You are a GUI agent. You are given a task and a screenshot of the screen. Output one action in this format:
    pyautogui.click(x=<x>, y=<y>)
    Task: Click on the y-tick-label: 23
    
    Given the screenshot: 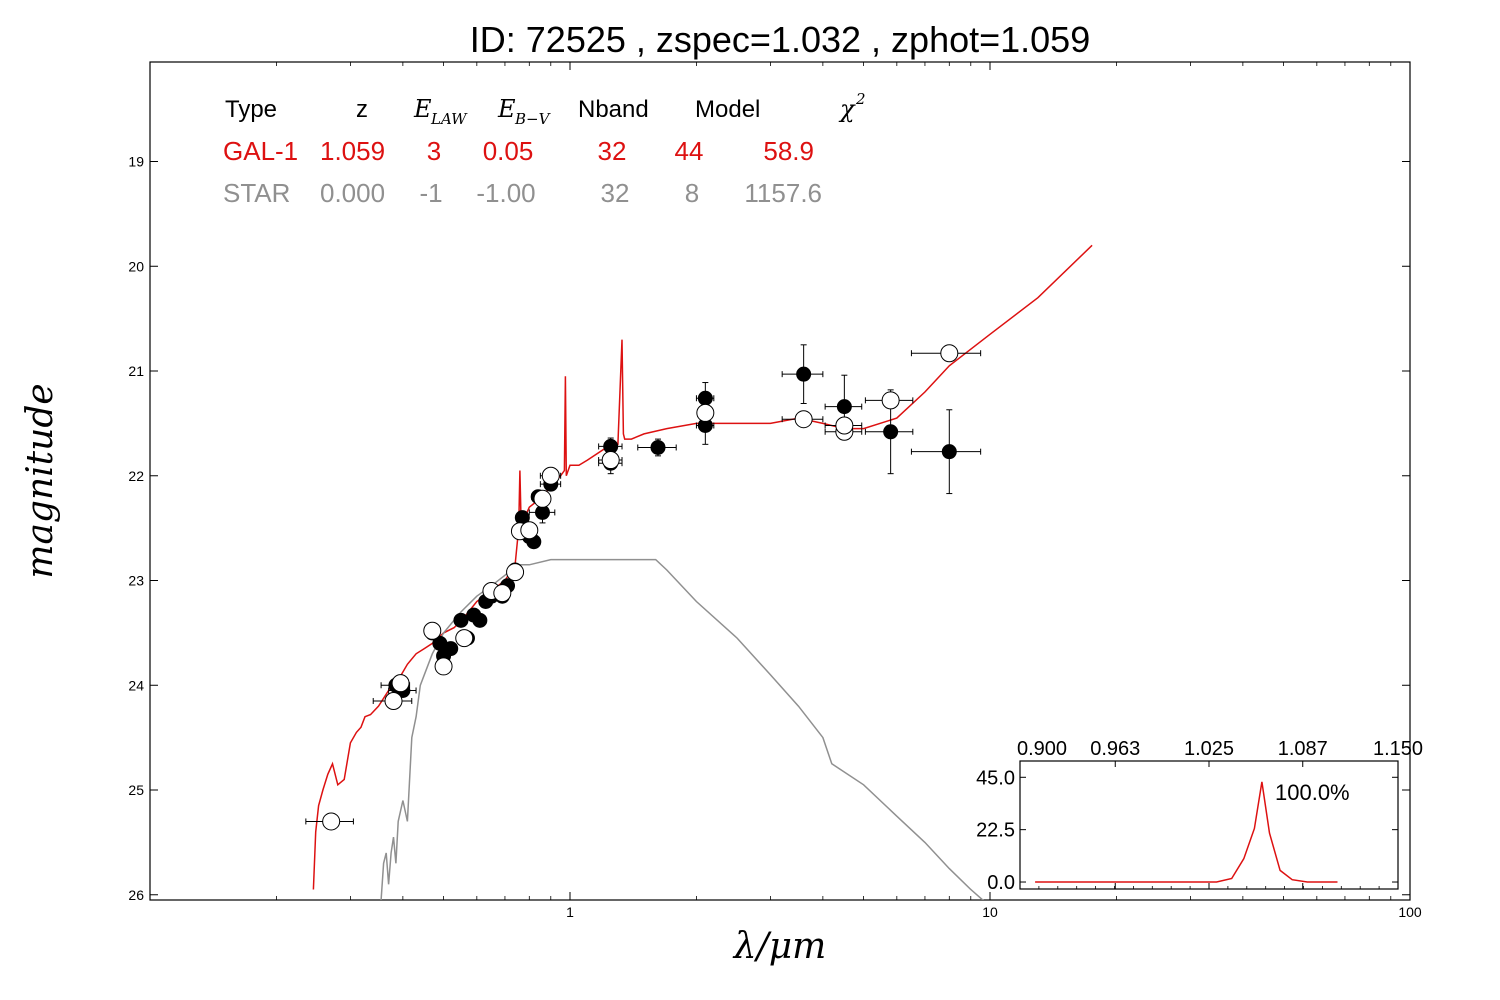 What is the action you would take?
    pyautogui.click(x=136, y=581)
    